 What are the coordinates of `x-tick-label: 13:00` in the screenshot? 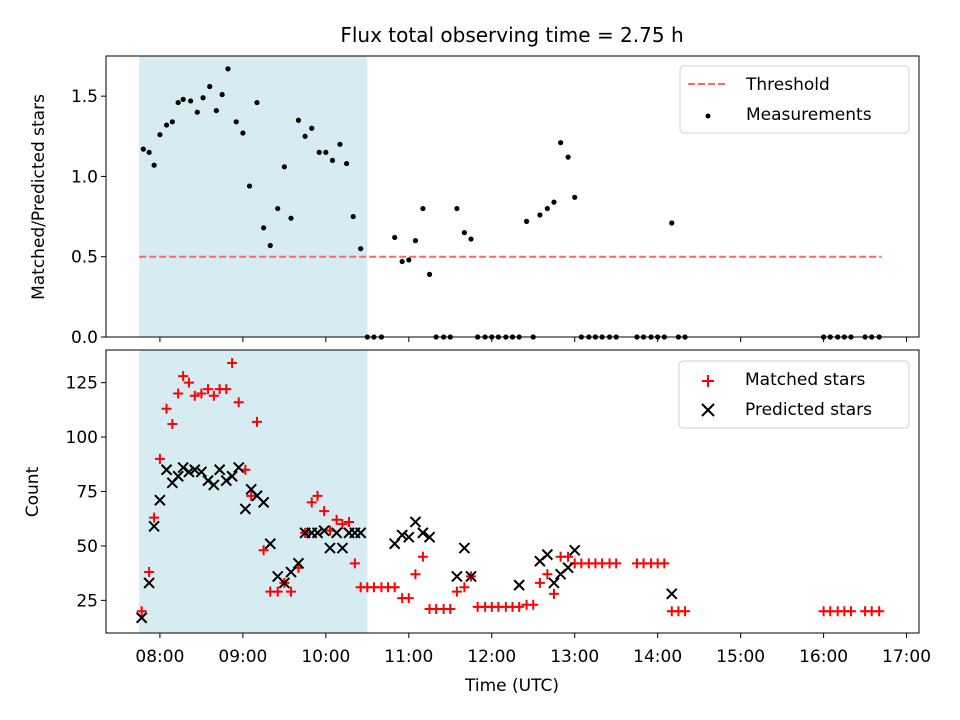 It's located at (574, 657).